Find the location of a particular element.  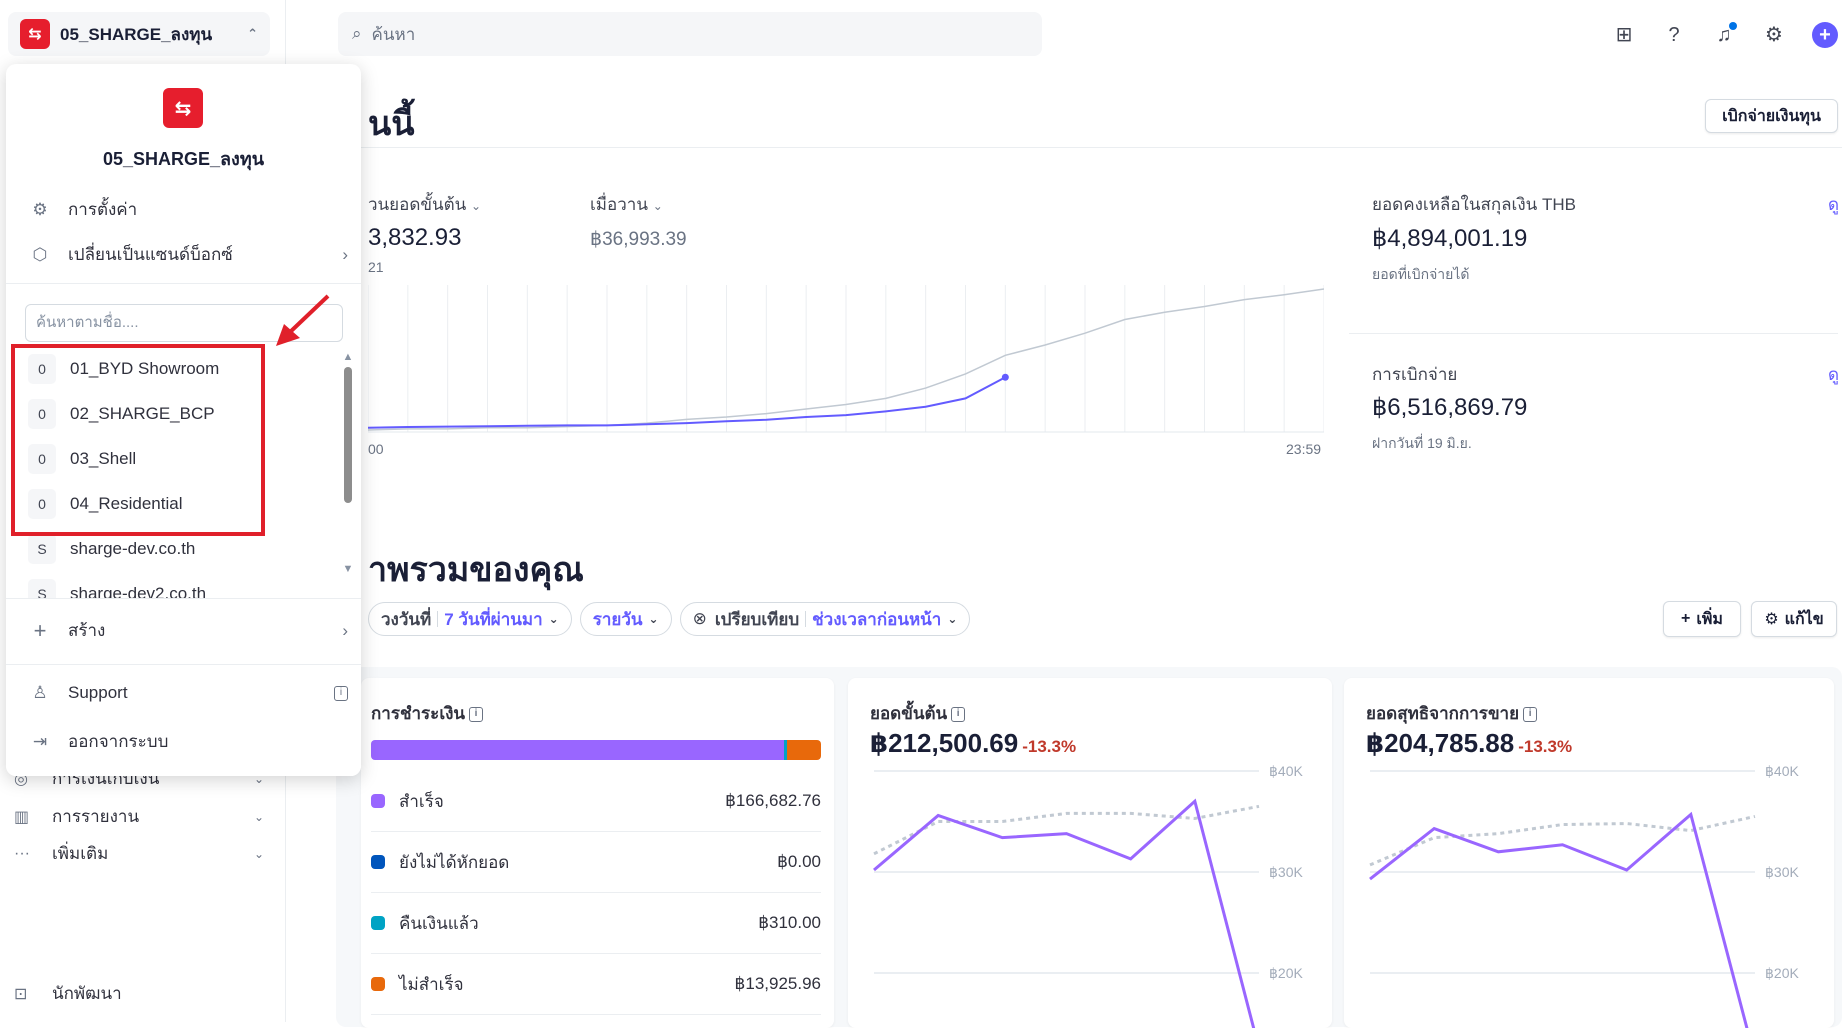

payouts-value: ฿6,516,869.79 is located at coordinates (1450, 407).